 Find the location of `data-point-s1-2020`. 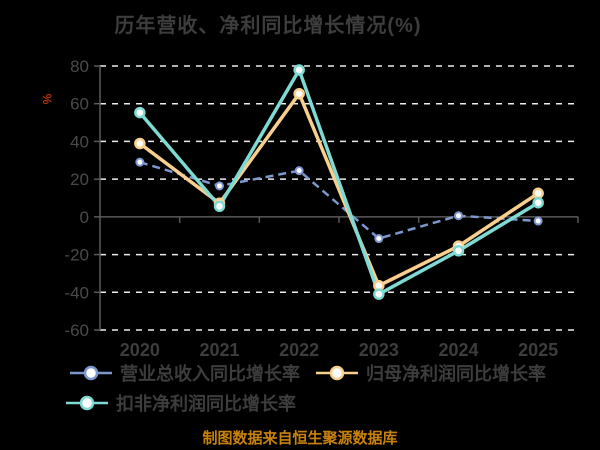

data-point-s1-2020 is located at coordinates (140, 143).